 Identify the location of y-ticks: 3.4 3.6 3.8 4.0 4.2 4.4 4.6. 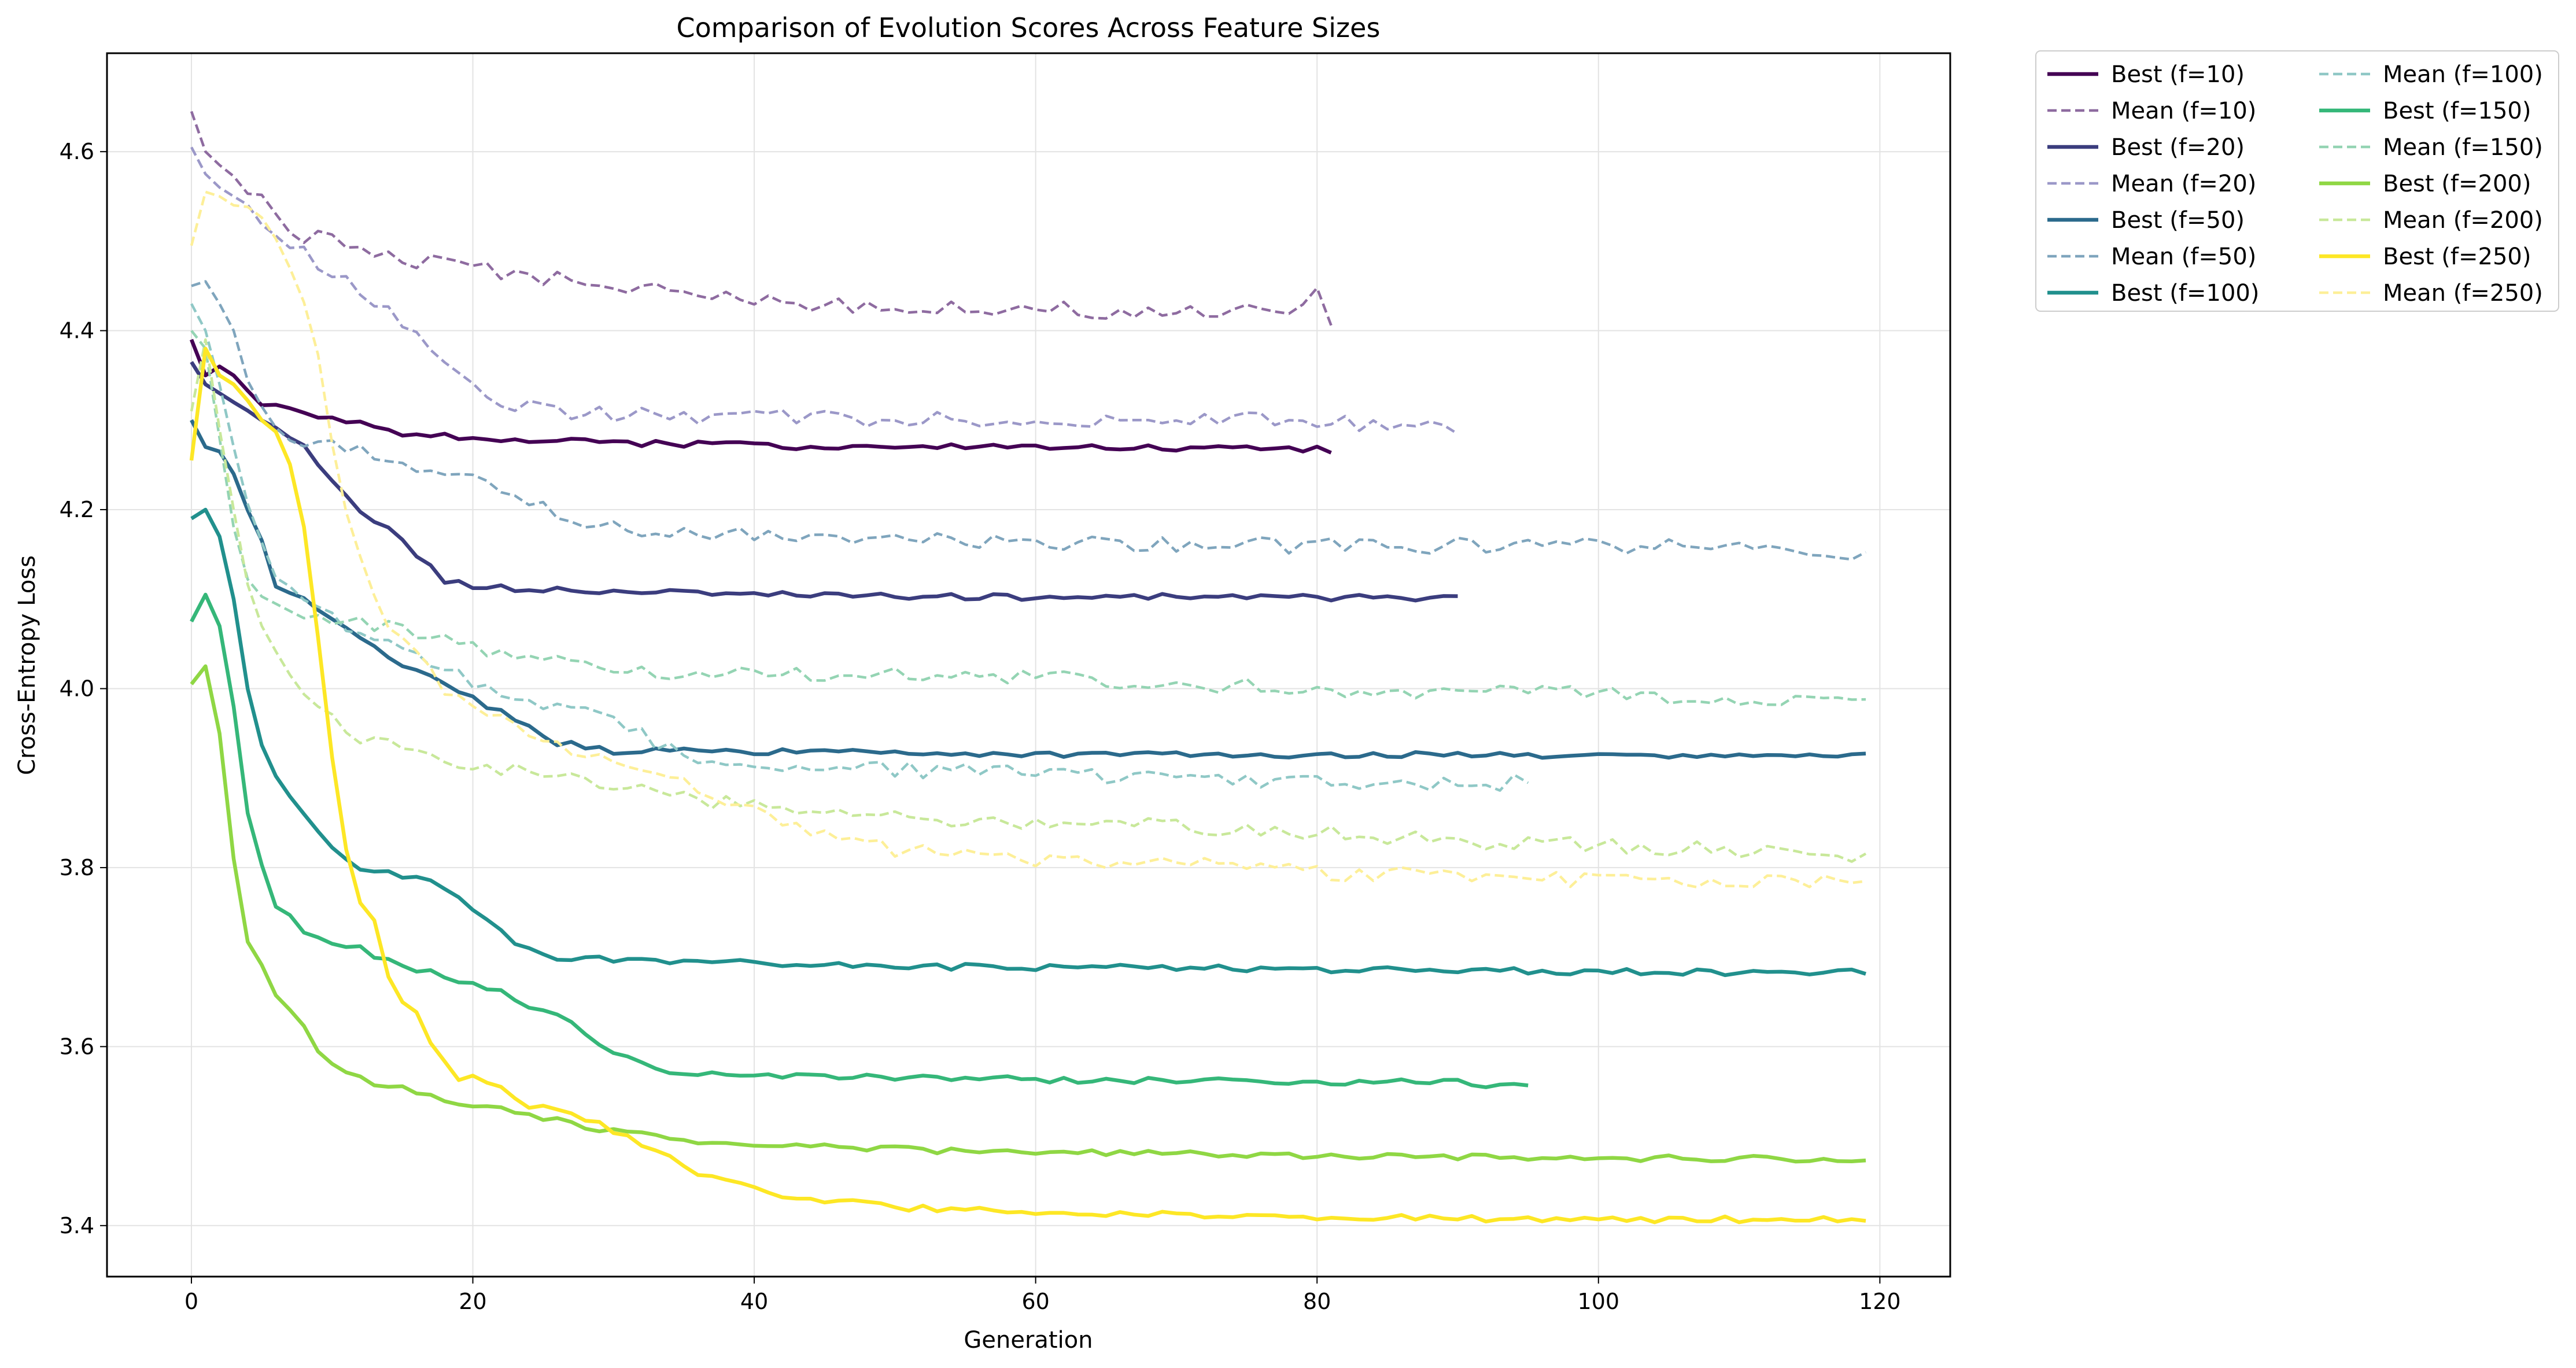
(83, 688).